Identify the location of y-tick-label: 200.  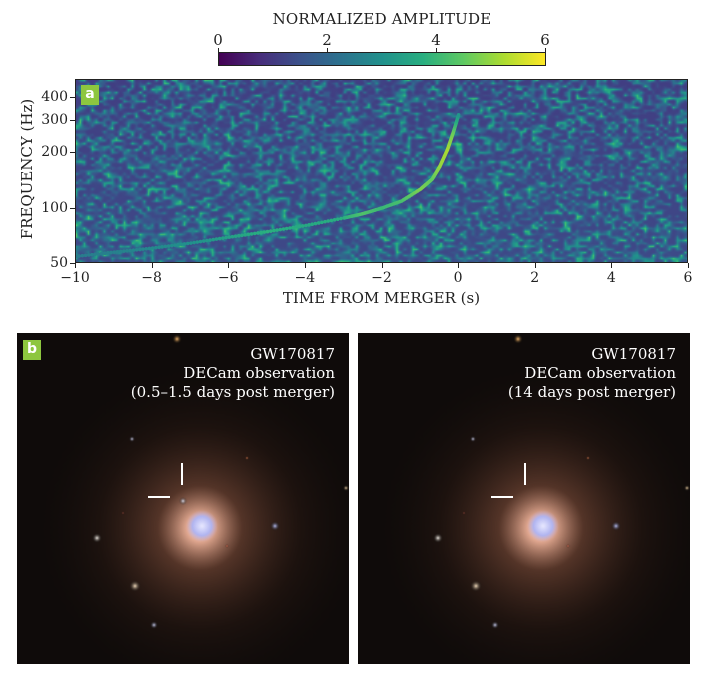
(54, 152).